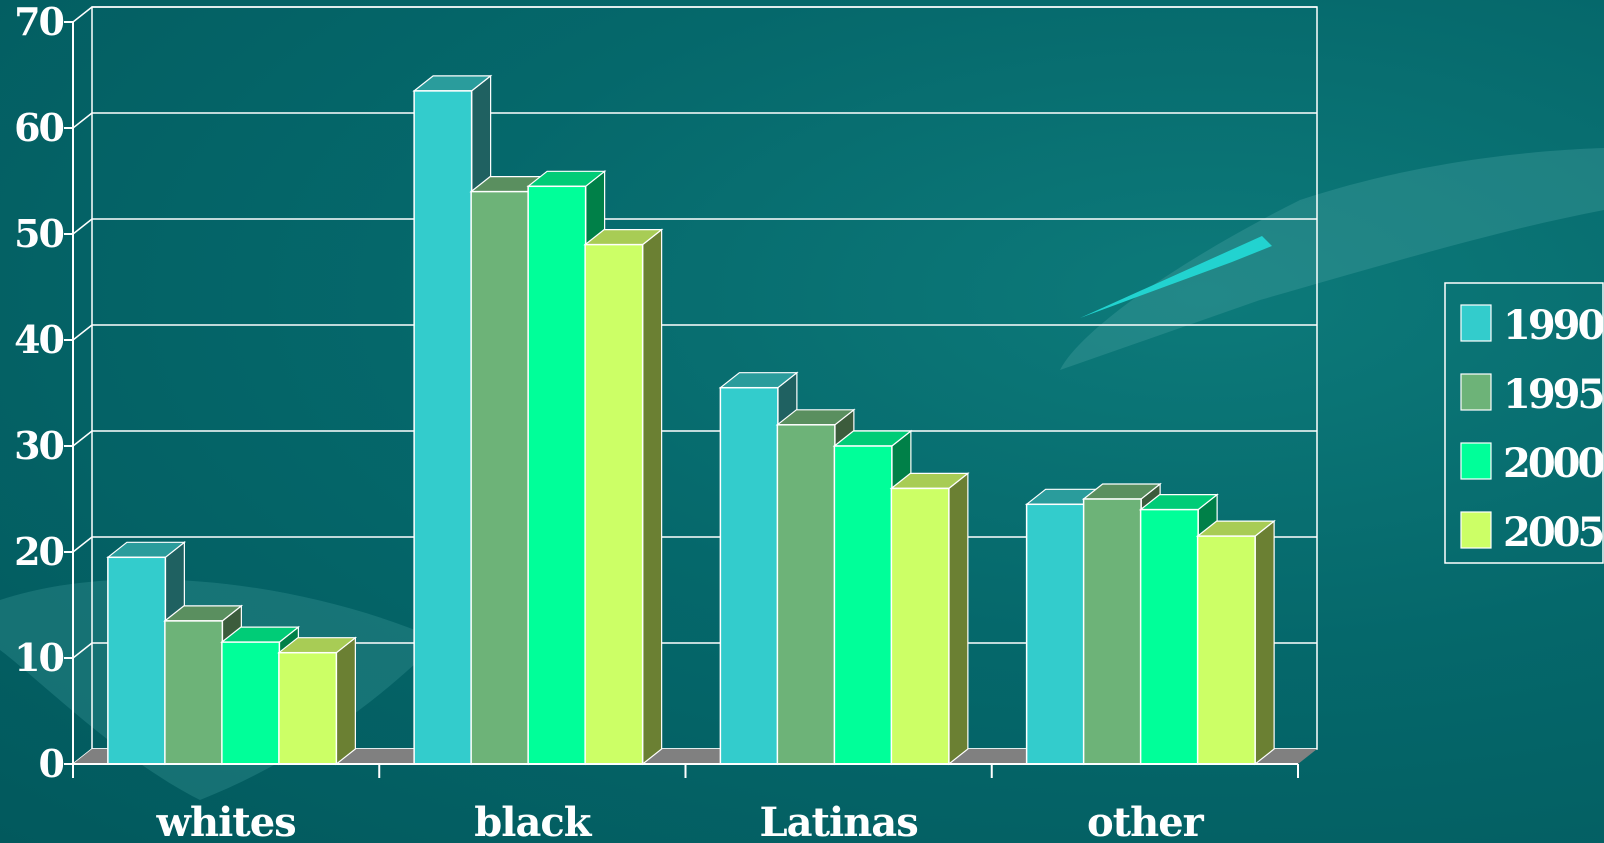 This screenshot has height=843, width=1604. I want to click on legend-label: 1990, so click(1553, 325).